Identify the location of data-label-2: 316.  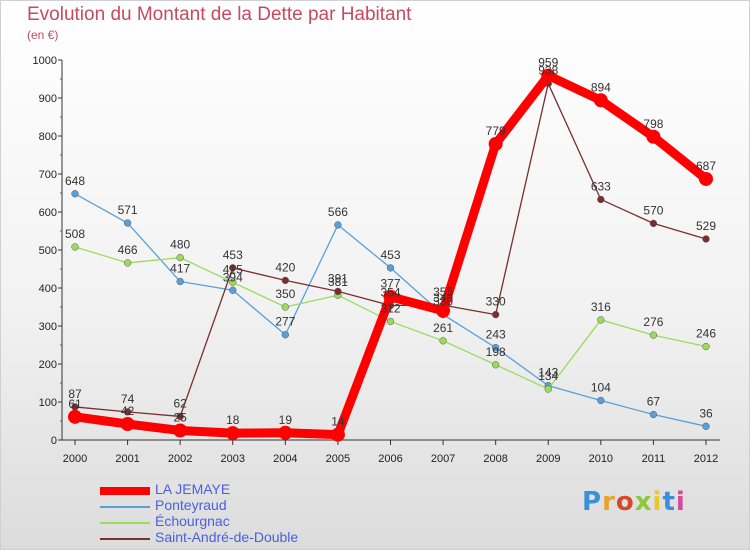
(601, 307).